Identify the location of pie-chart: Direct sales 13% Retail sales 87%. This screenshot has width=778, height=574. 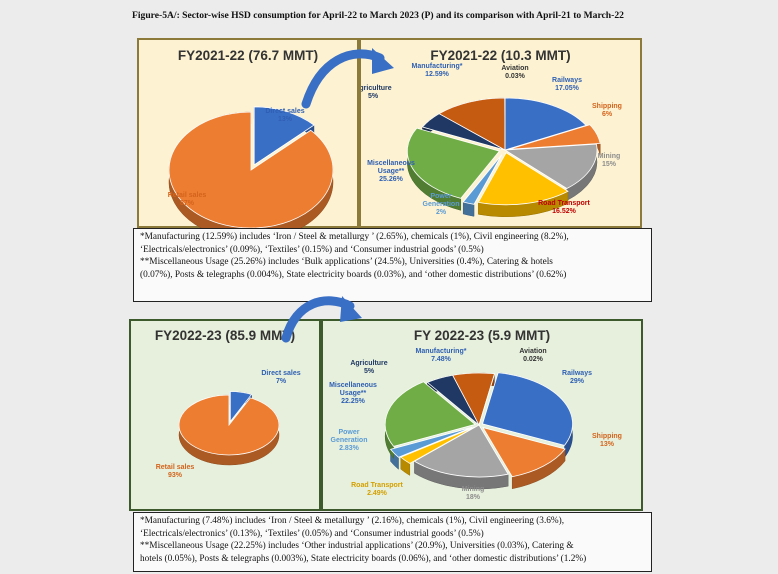
(251, 168).